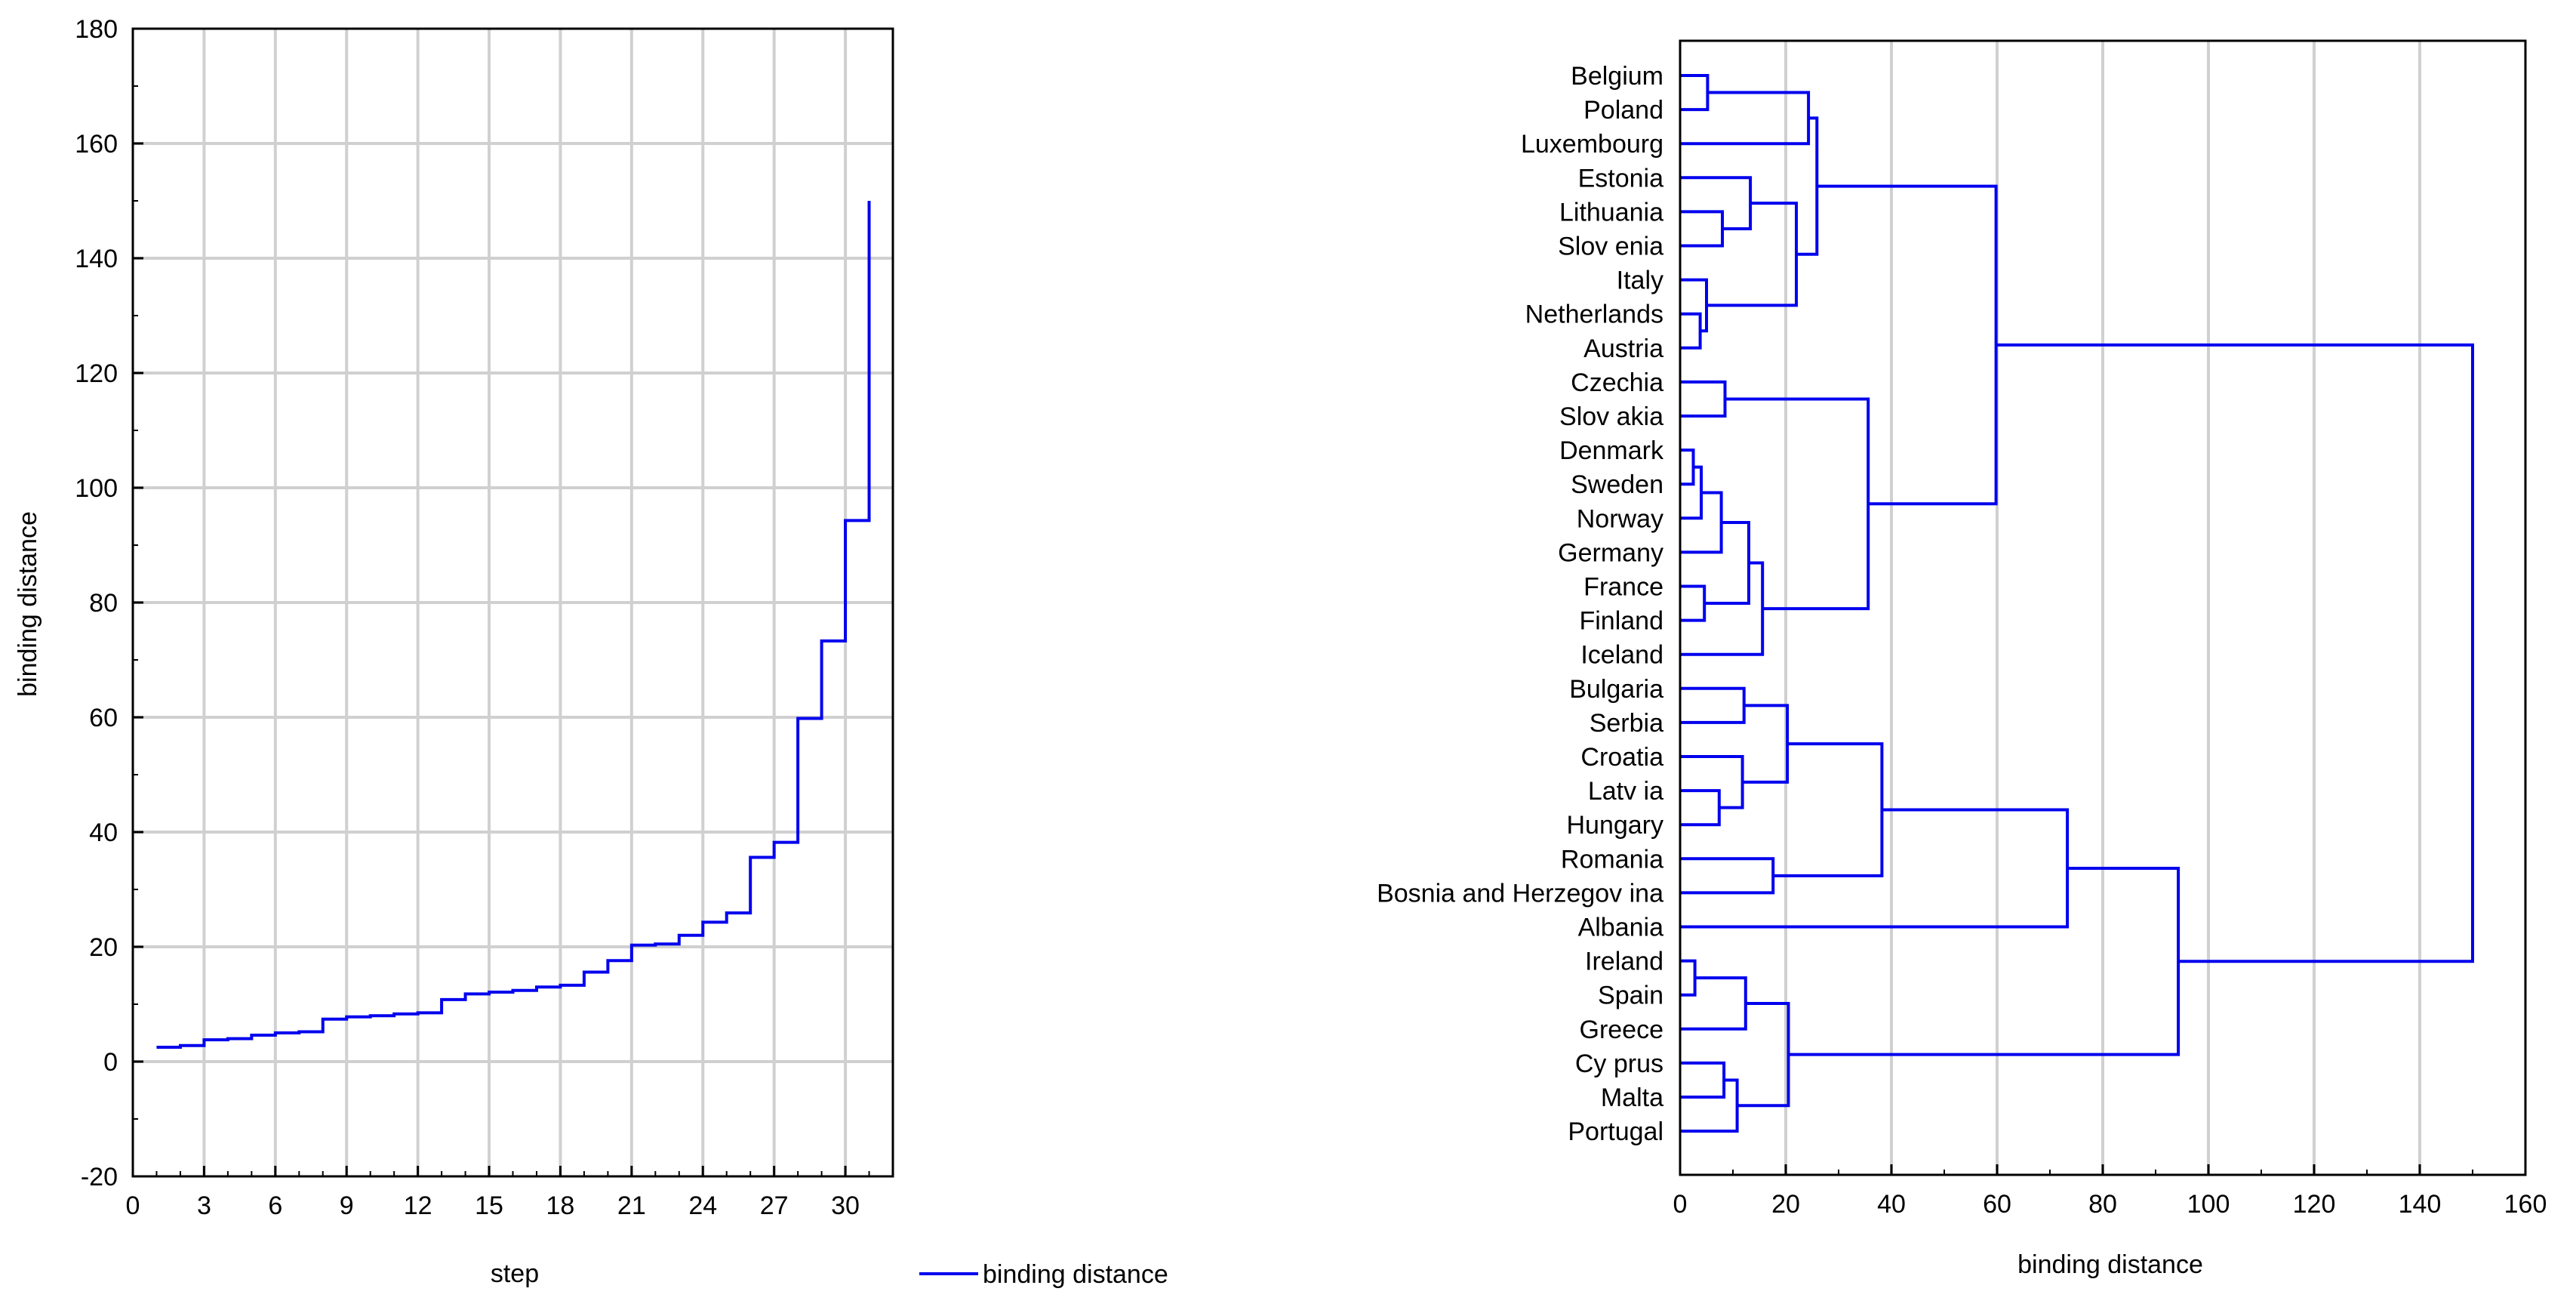 This screenshot has width=2576, height=1310. What do you see at coordinates (774, 1205) in the screenshot?
I see `x-tick-label: 27` at bounding box center [774, 1205].